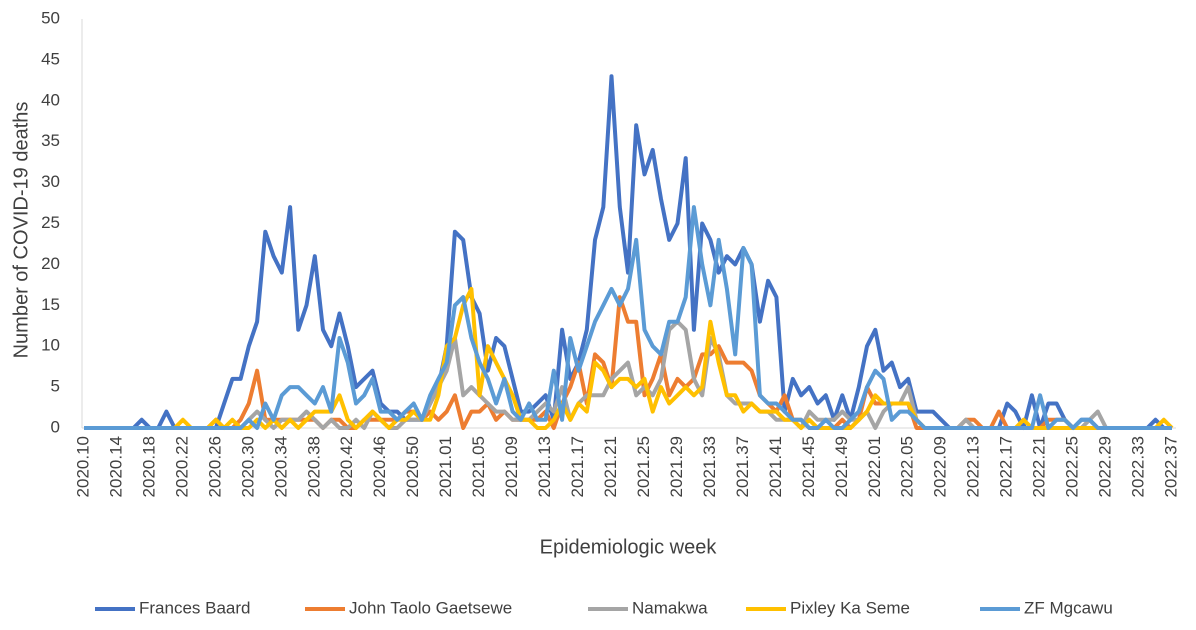  Describe the element at coordinates (50, 222) in the screenshot. I see `y-tick-label: 25` at that location.